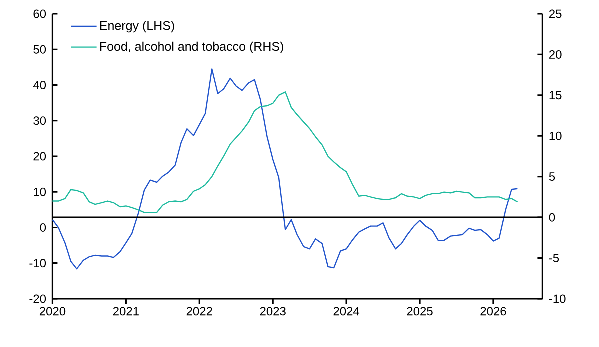 This screenshot has width=599, height=347. What do you see at coordinates (552, 217) in the screenshot?
I see `y2-tick-label: 0` at bounding box center [552, 217].